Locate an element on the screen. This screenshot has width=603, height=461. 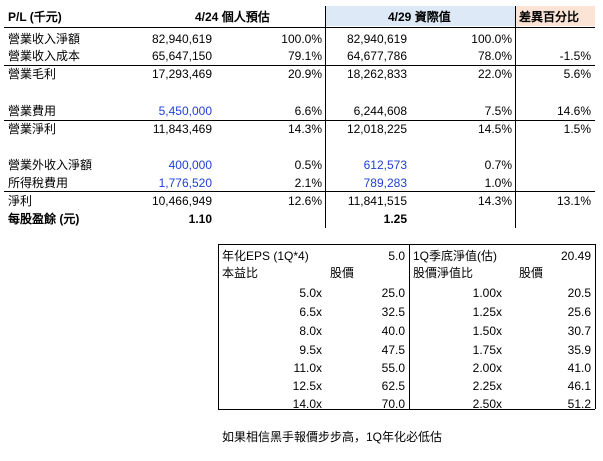
actual-value: 11,841,515 is located at coordinates (377, 201).